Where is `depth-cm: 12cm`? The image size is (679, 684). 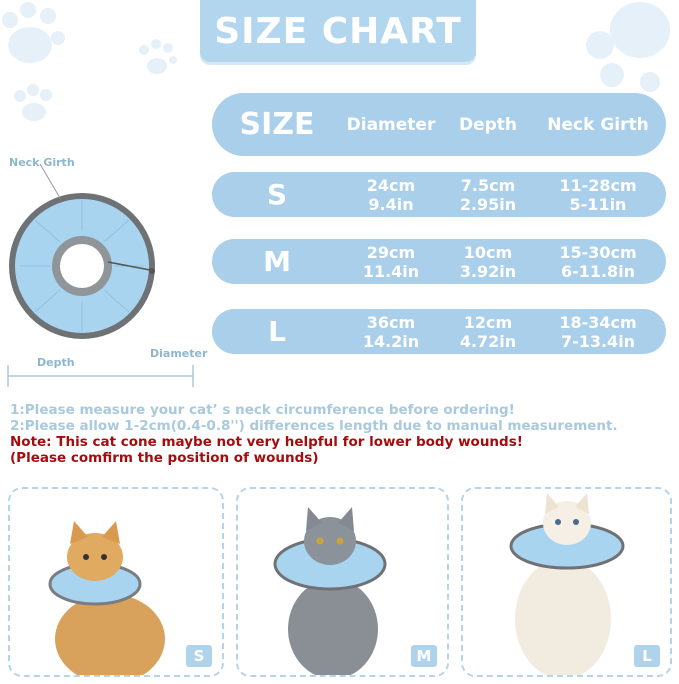
depth-cm: 12cm is located at coordinates (488, 322).